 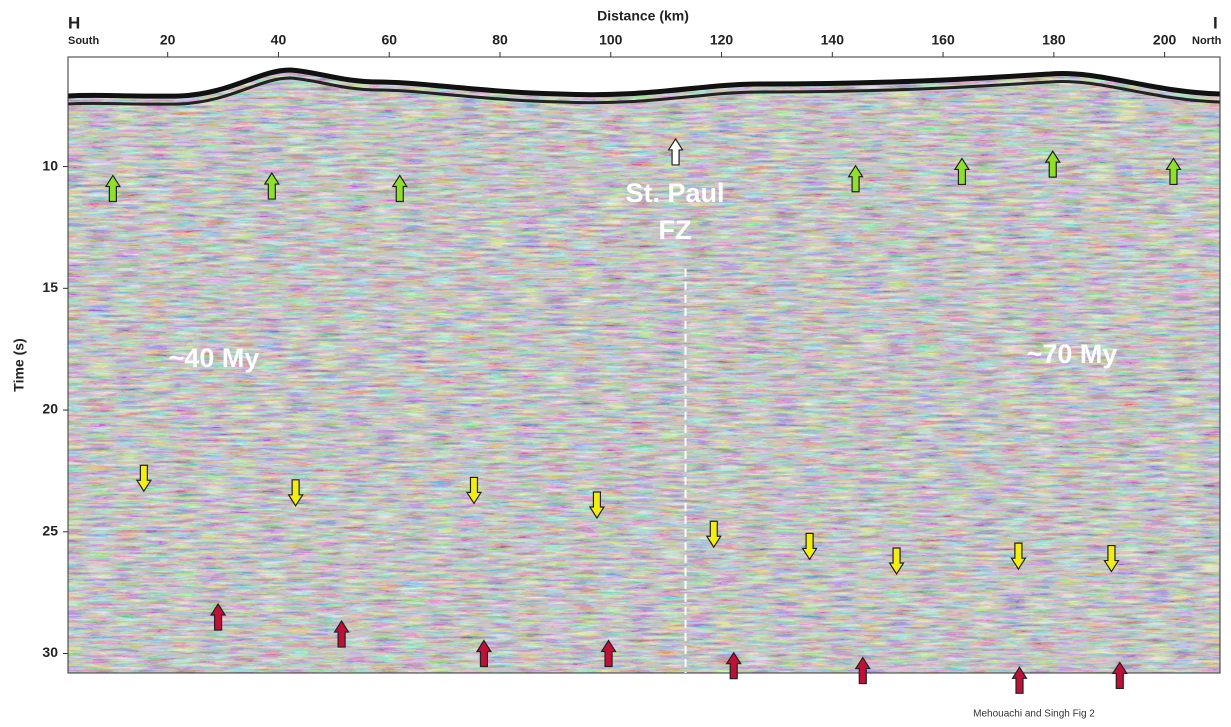 I want to click on y-tick-label: 20, so click(x=50, y=409).